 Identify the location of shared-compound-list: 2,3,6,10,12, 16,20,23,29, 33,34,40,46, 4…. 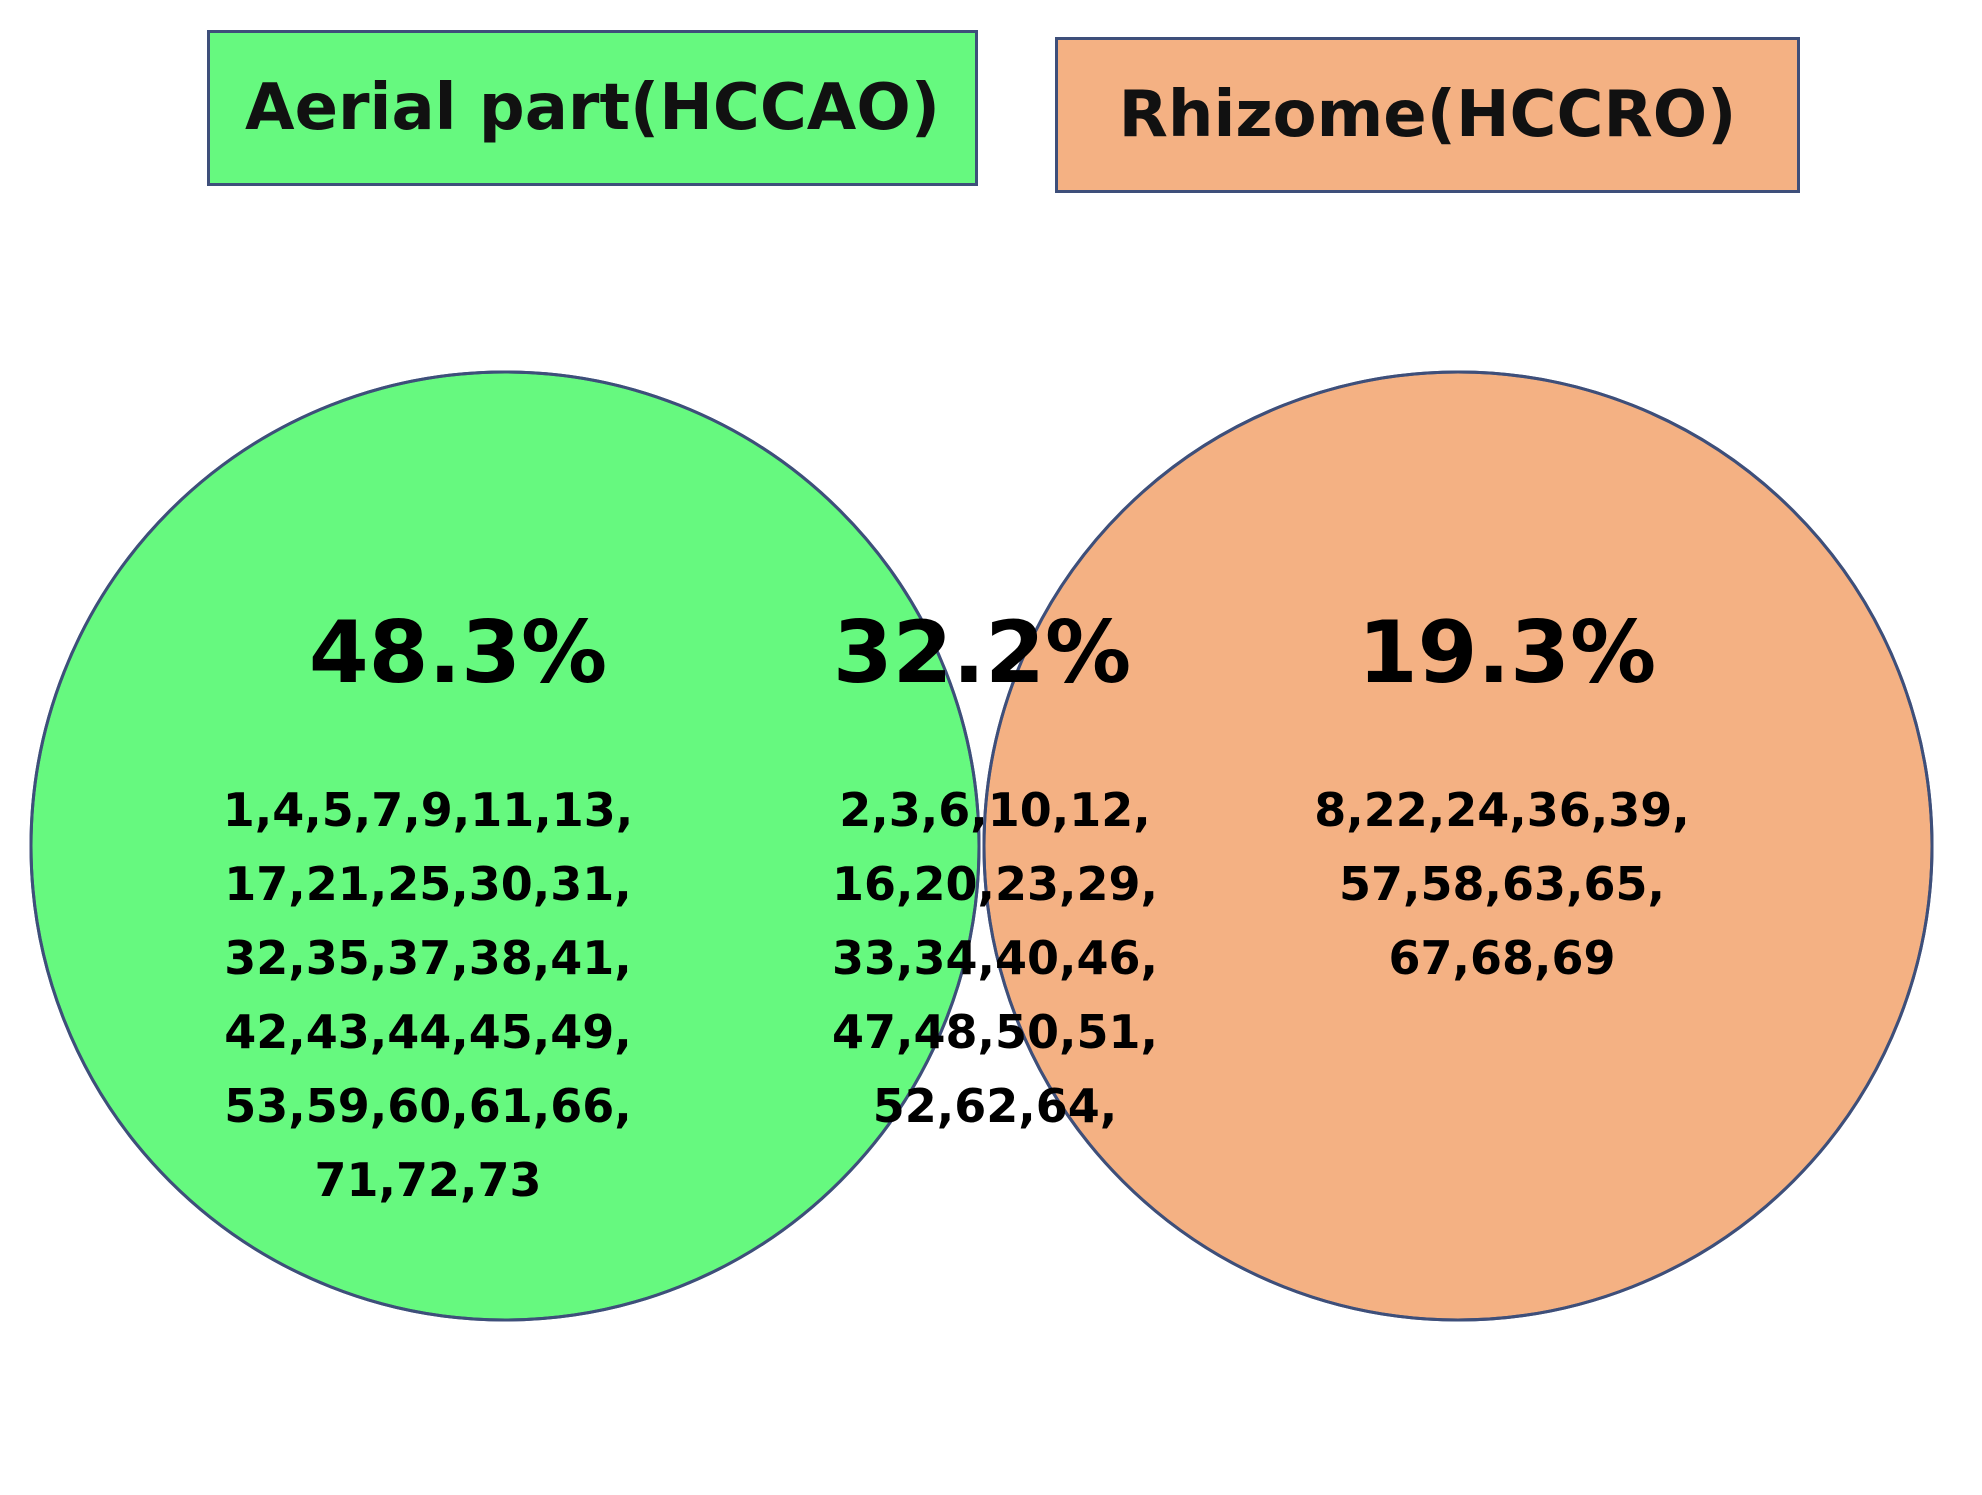
(995, 958).